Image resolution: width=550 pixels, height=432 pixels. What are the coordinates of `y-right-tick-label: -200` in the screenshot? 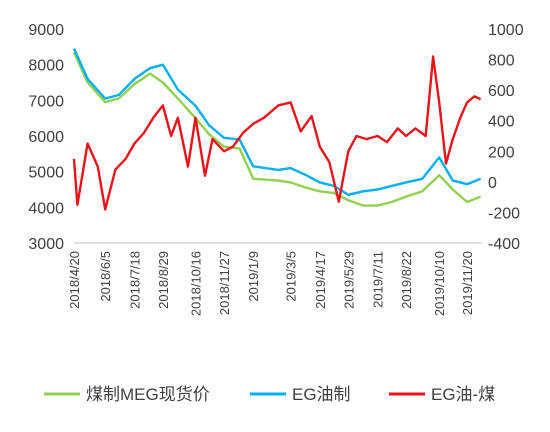 It's located at (504, 213).